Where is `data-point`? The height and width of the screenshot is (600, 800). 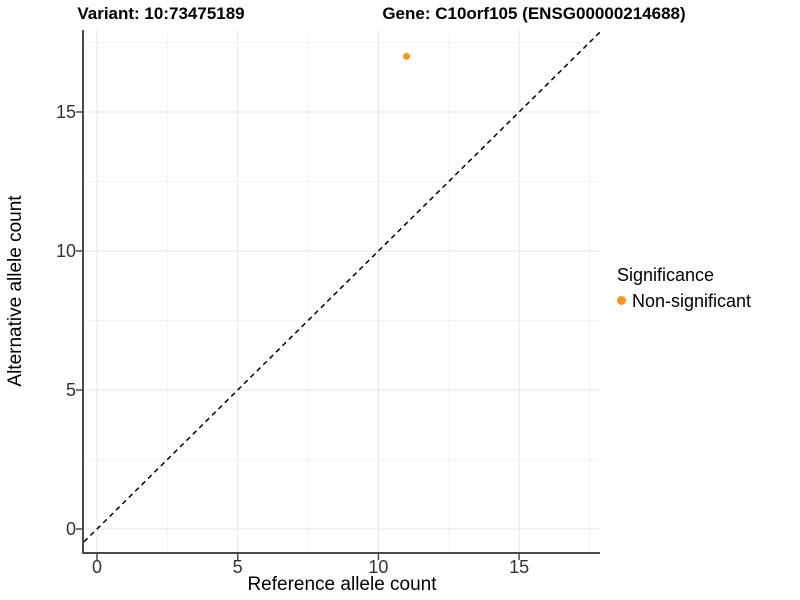 data-point is located at coordinates (407, 56).